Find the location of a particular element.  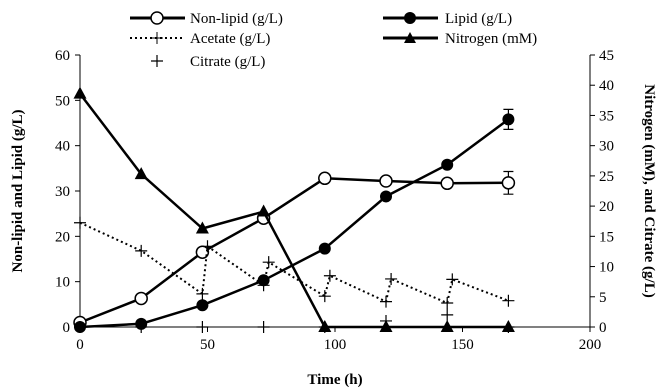

x-axis-title: Time (h) is located at coordinates (334, 380).